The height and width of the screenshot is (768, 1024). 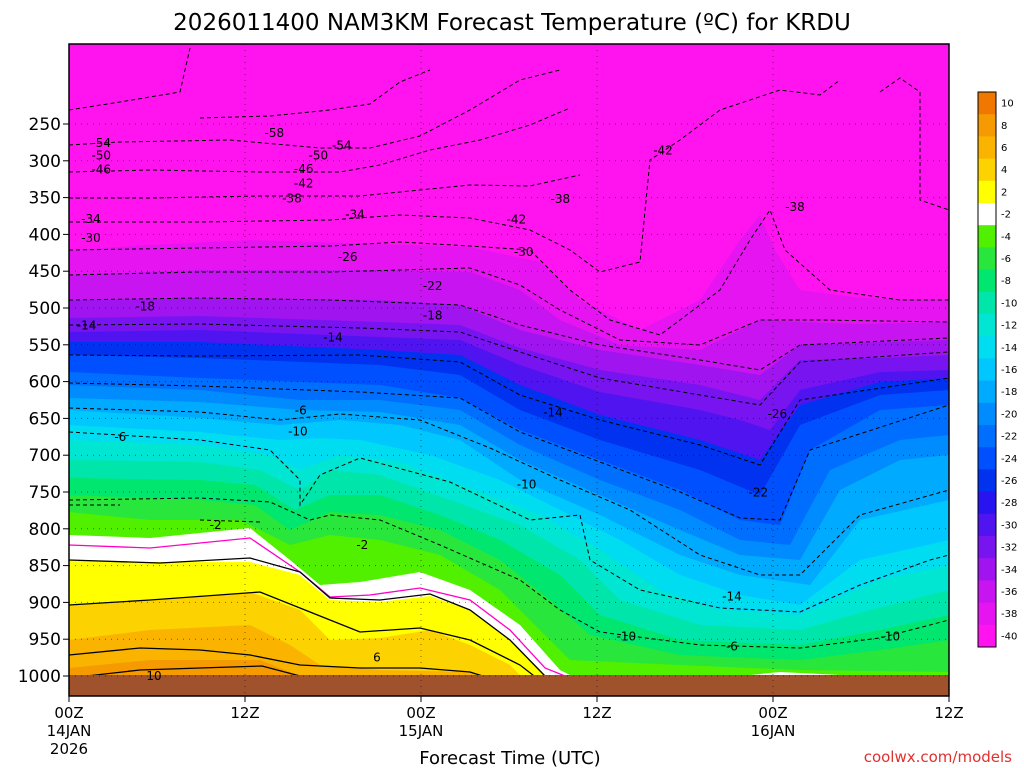 What do you see at coordinates (1006, 259) in the screenshot?
I see `colorbar-label: -6` at bounding box center [1006, 259].